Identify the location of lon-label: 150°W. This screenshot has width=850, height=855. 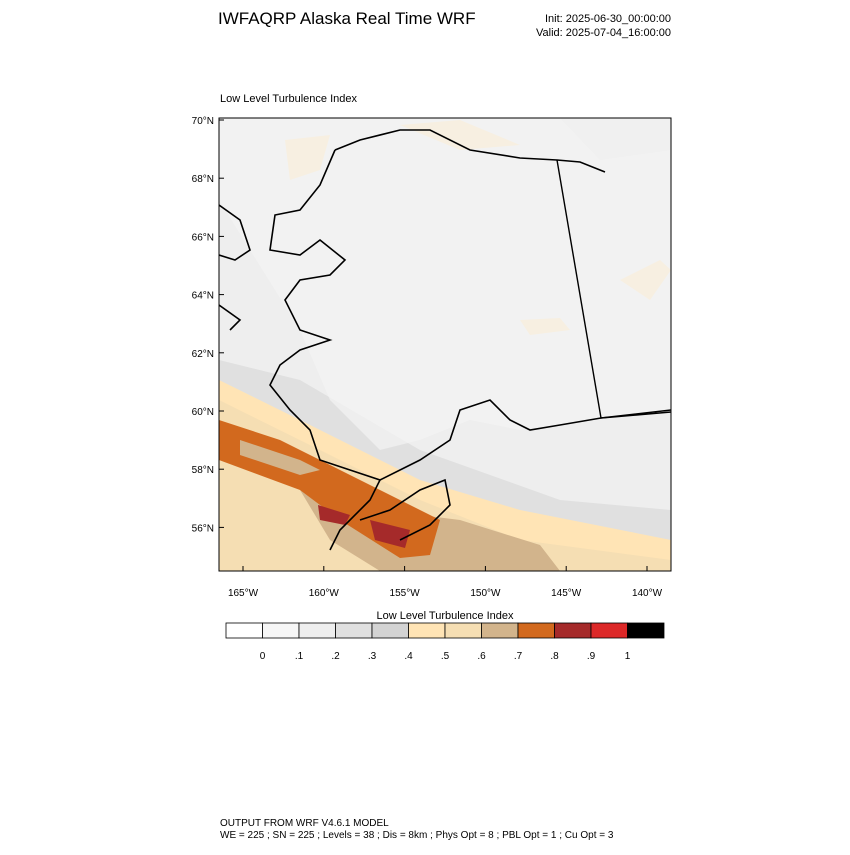
(485, 593).